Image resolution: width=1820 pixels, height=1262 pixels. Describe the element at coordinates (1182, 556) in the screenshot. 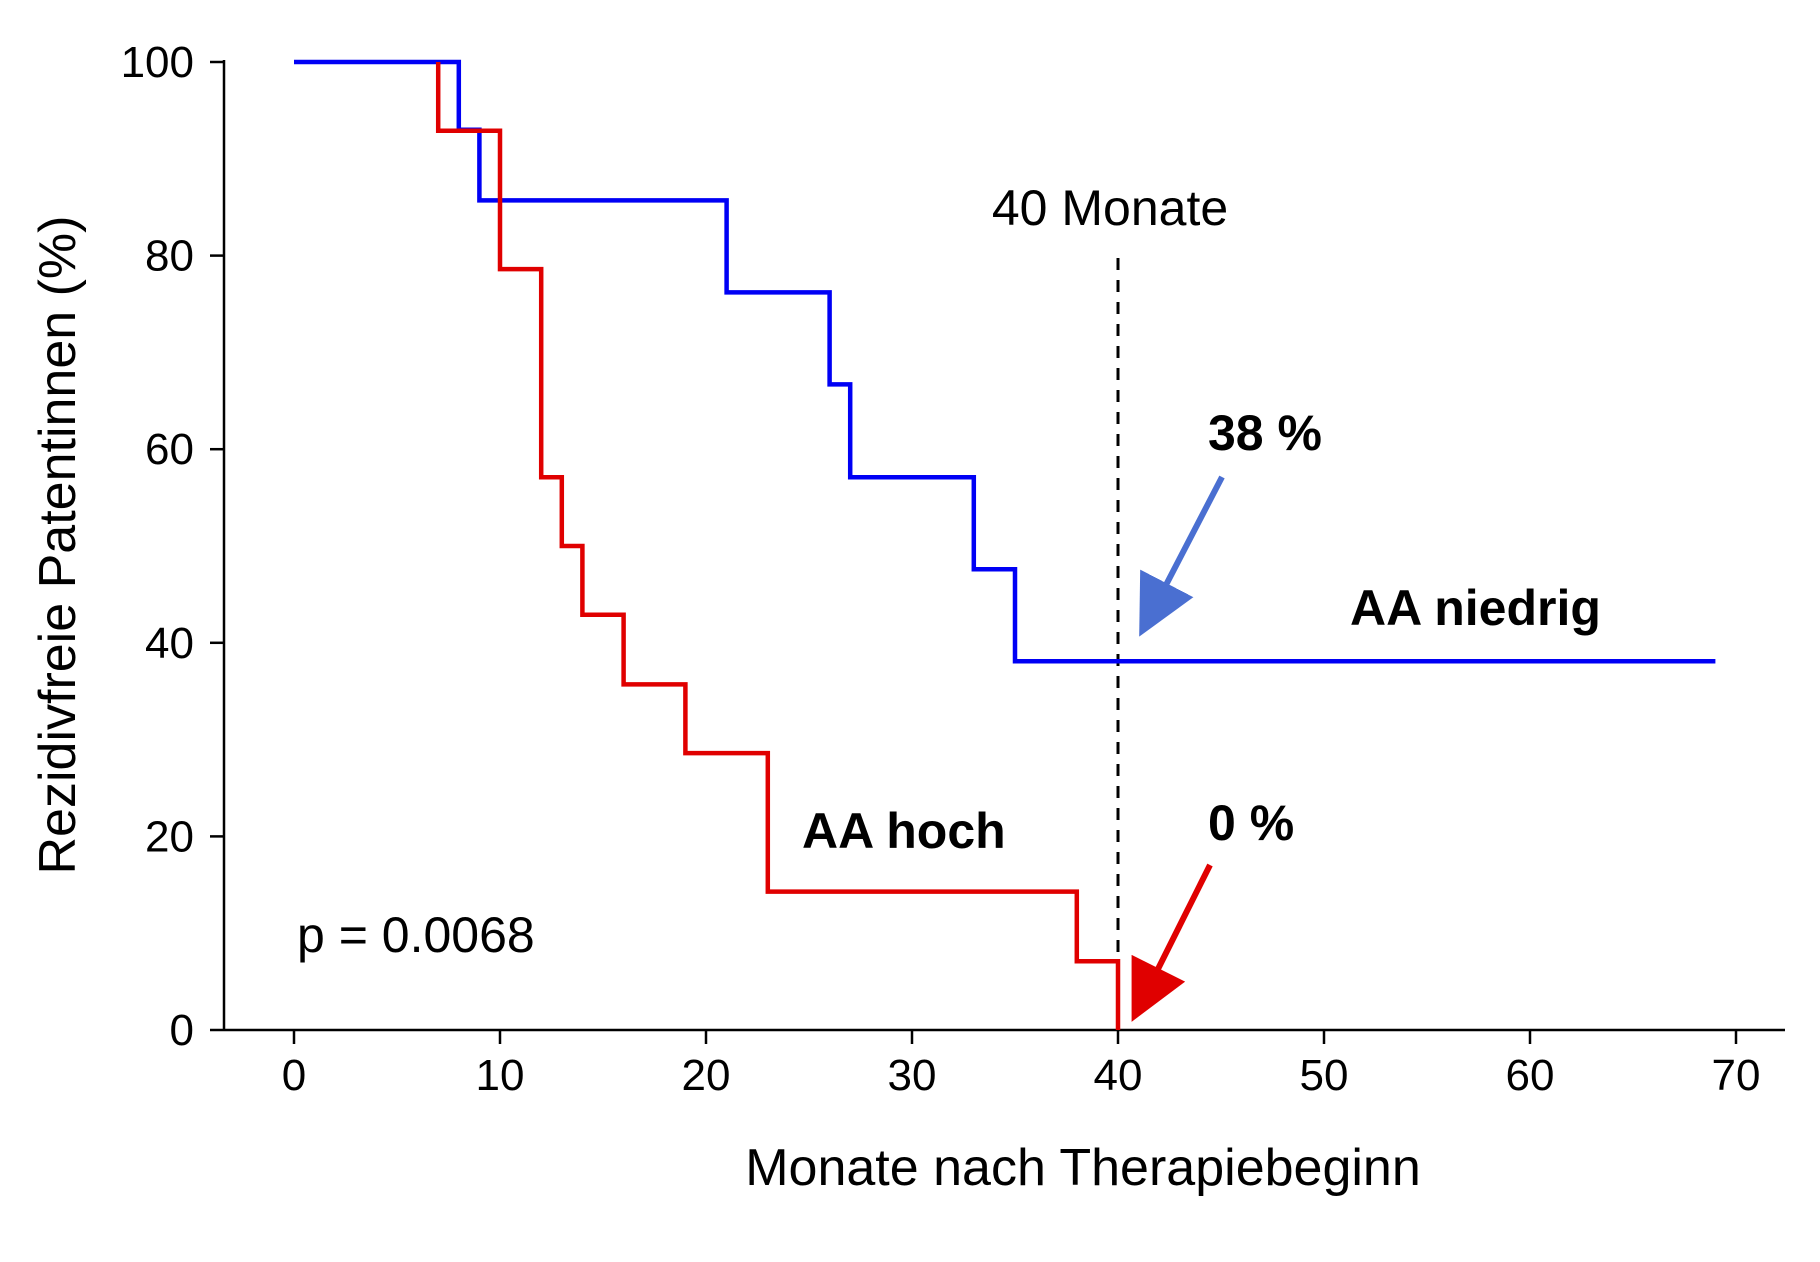

I see `blue-arrow` at that location.